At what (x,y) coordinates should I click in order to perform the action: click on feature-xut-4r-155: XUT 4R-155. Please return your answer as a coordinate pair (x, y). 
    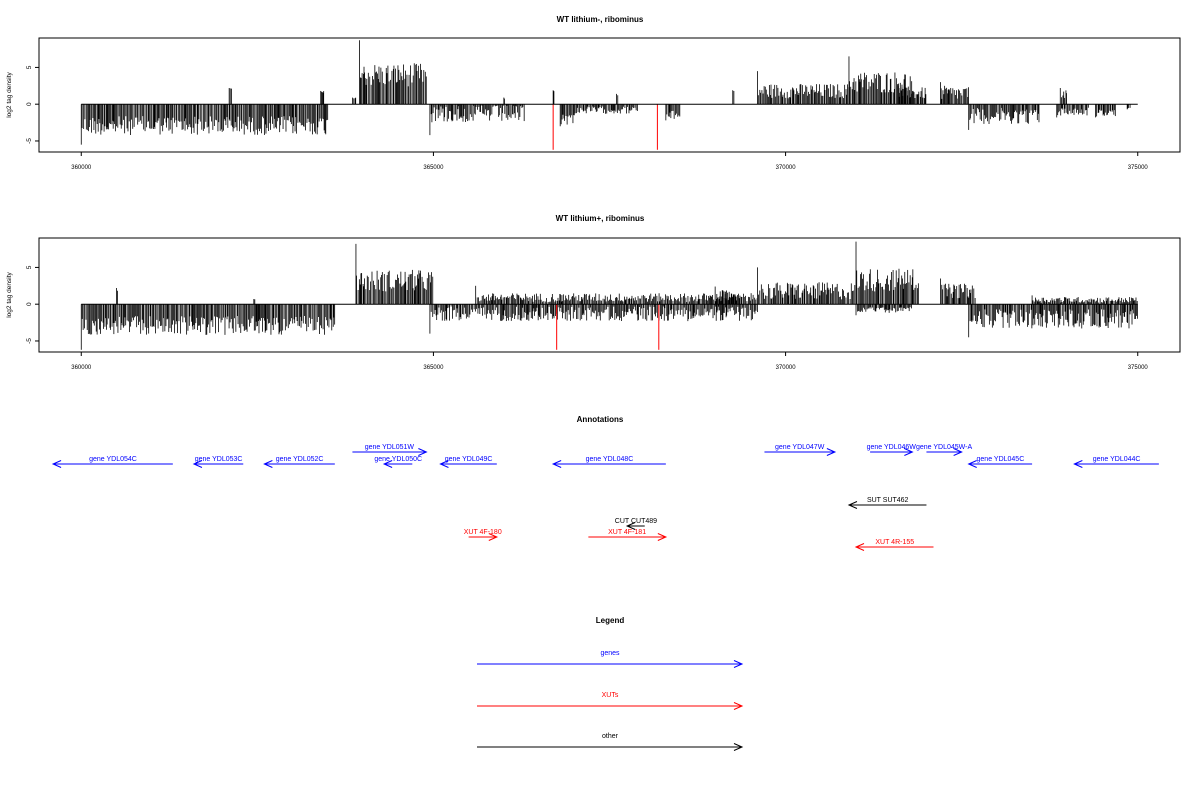
    Looking at the image, I should click on (894, 545).